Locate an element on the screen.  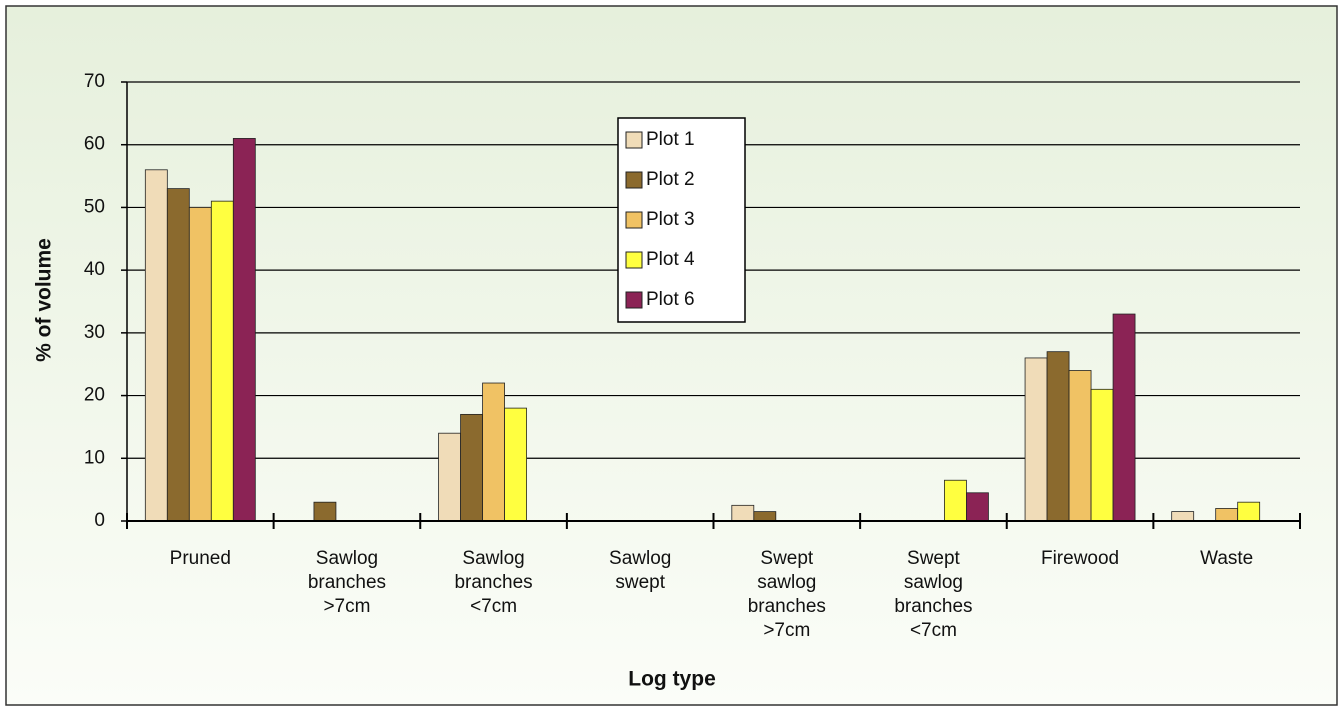
legend-label: Plot 2 is located at coordinates (670, 179).